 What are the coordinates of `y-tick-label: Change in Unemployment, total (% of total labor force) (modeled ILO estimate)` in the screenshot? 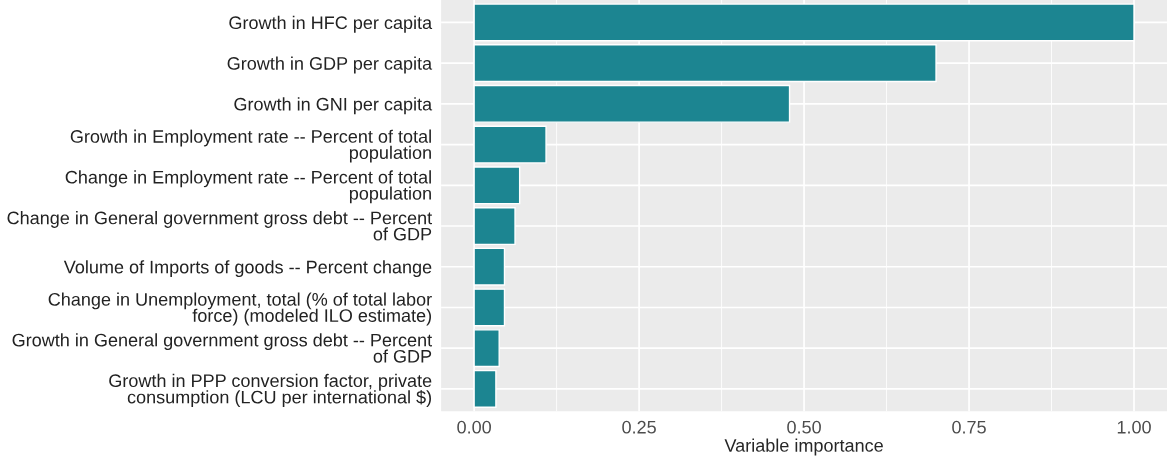 It's located at (240, 309).